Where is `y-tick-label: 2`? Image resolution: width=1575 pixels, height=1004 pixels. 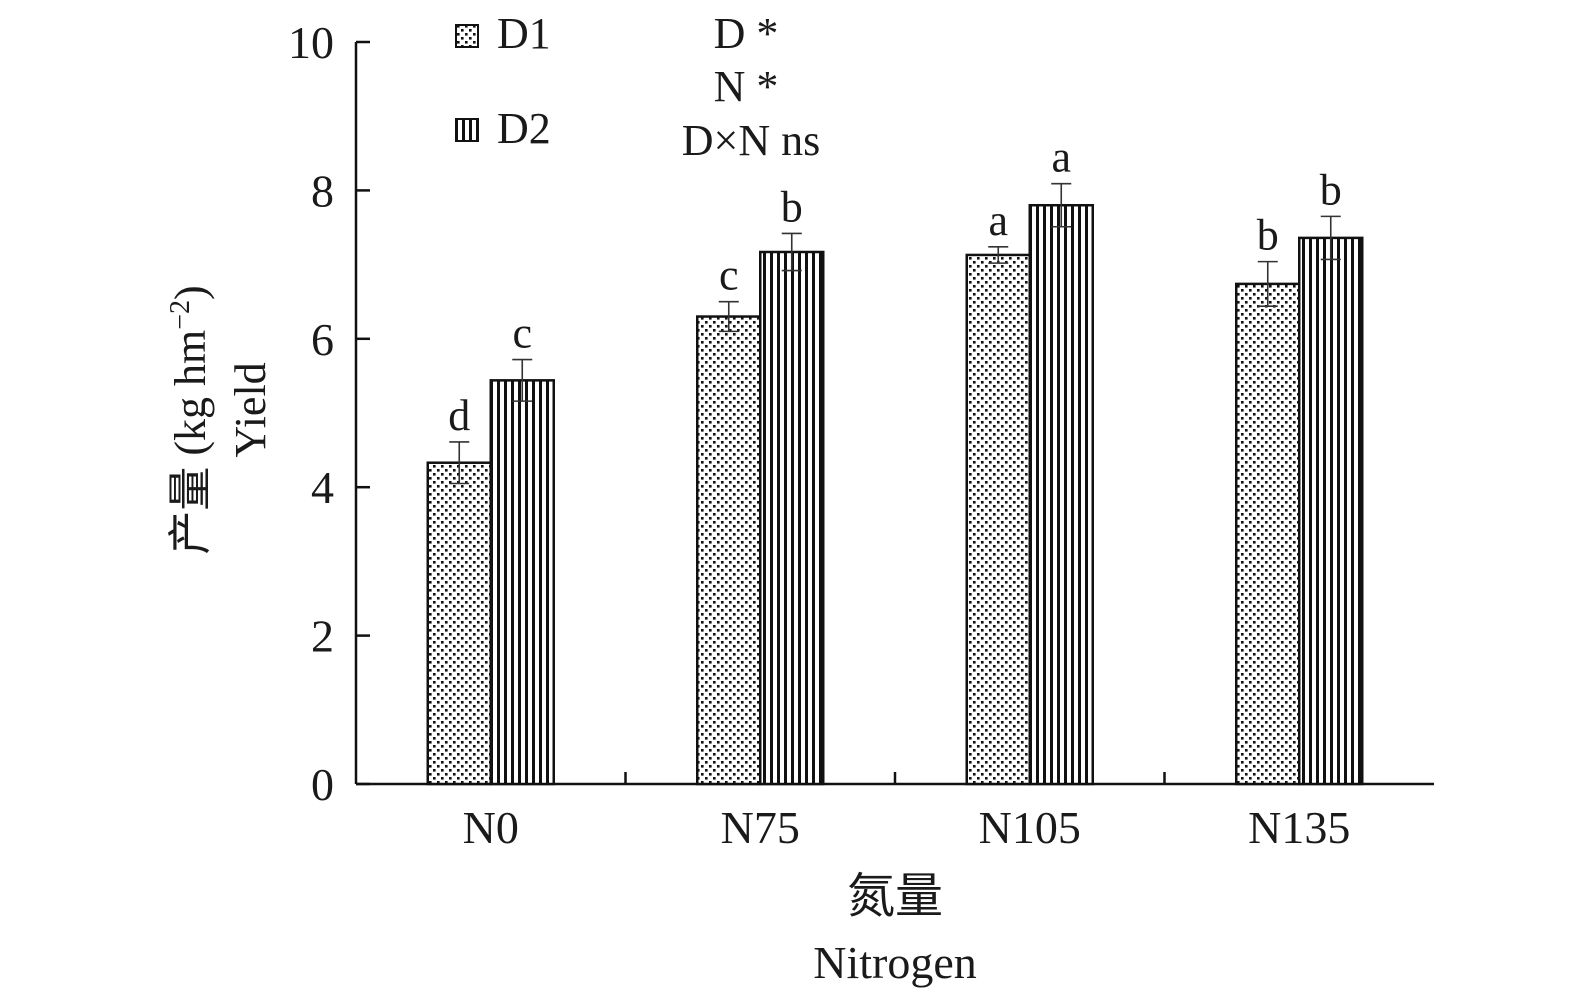
y-tick-label: 2 is located at coordinates (322, 636).